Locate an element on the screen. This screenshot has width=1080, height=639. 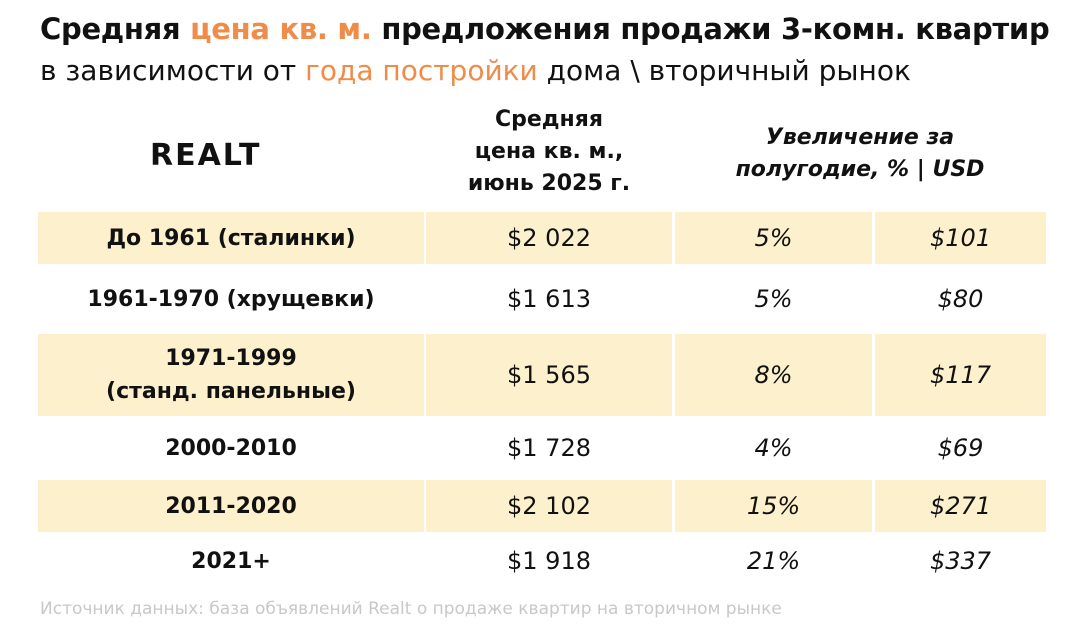
period-label-line: 2021+ is located at coordinates (231, 561).